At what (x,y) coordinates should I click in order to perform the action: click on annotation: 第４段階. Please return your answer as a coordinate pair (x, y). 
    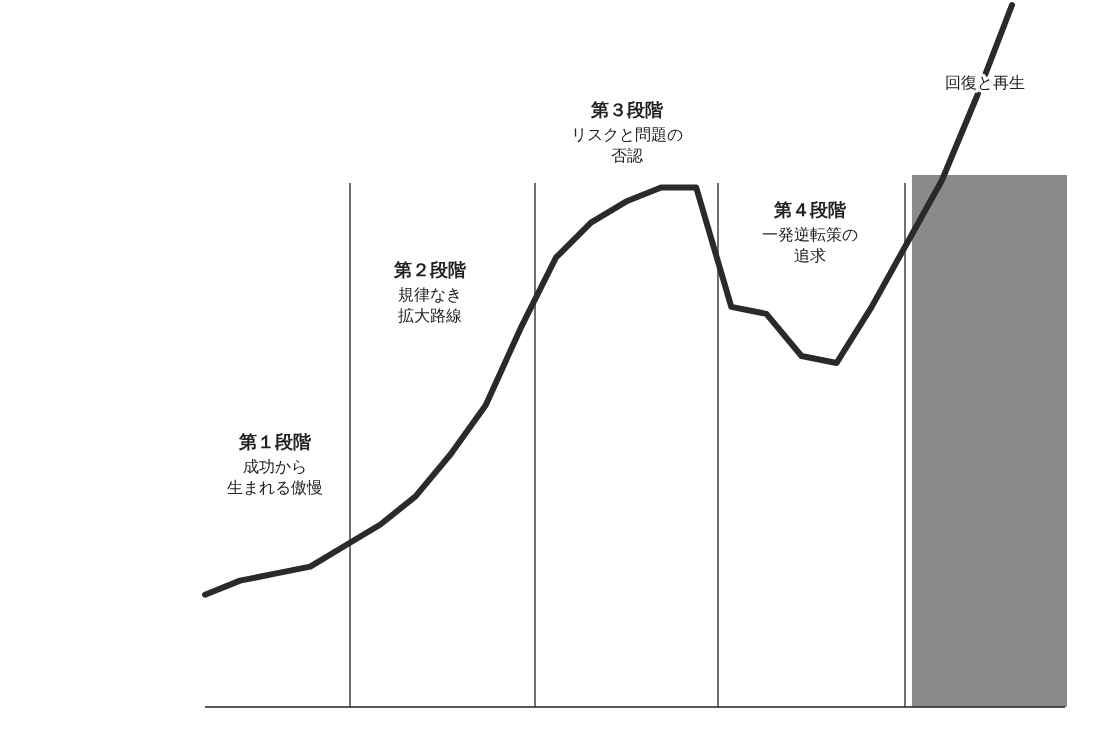
    Looking at the image, I should click on (810, 209).